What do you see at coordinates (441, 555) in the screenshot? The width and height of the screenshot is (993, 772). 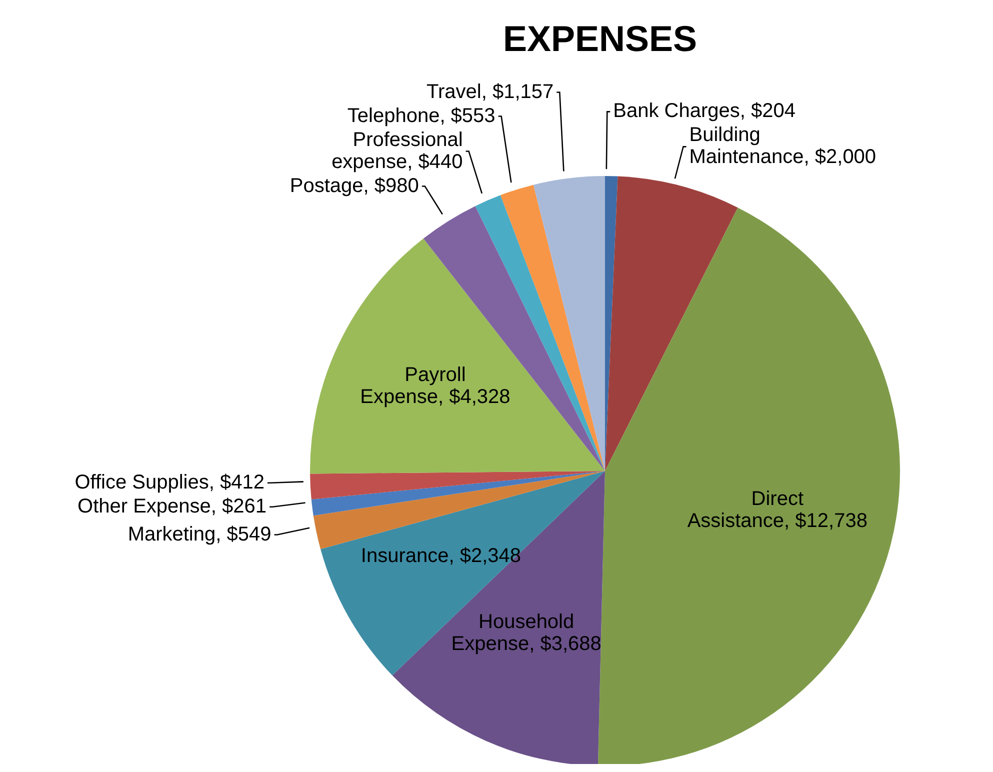 I see `slice-label: Insurance, $2,348` at bounding box center [441, 555].